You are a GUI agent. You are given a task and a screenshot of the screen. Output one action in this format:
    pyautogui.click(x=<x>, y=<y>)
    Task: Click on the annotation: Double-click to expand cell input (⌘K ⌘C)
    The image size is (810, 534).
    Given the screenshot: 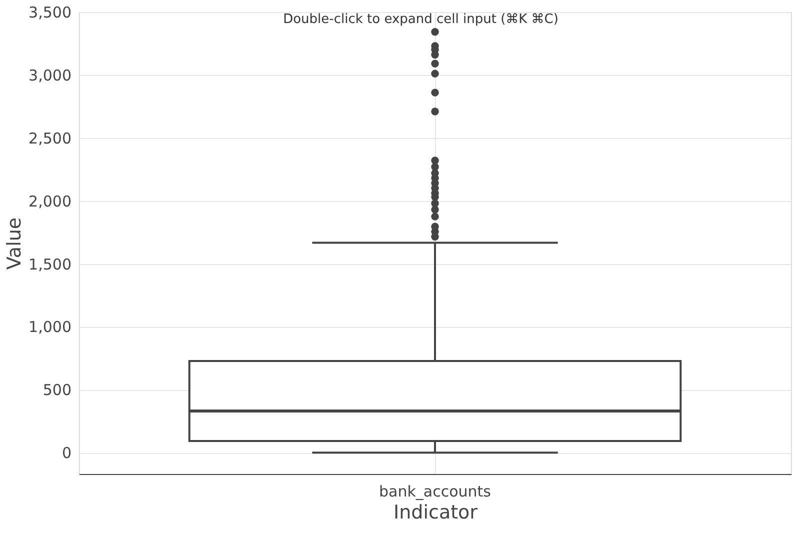 What is the action you would take?
    pyautogui.click(x=420, y=19)
    